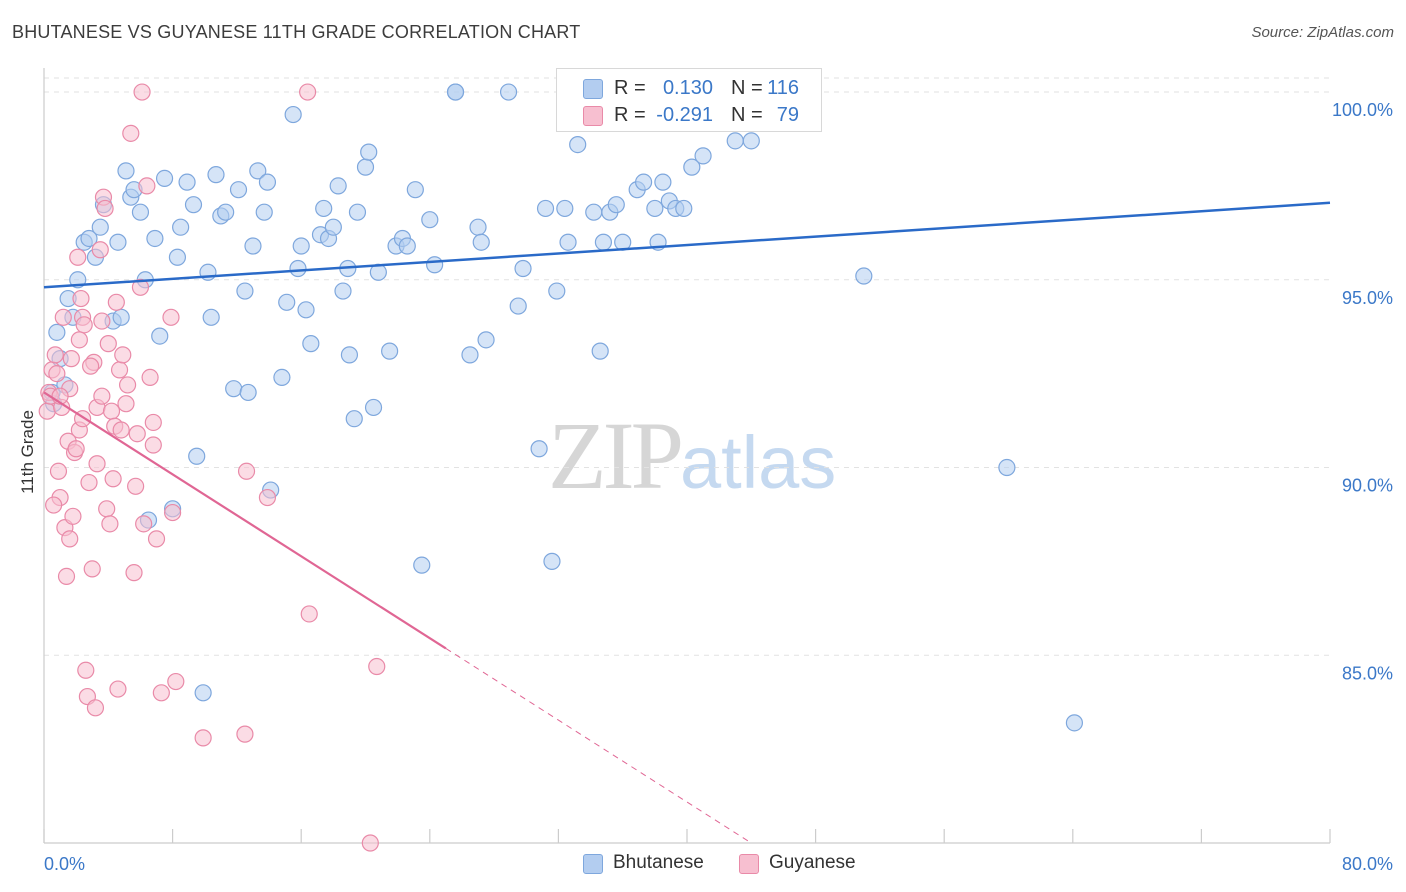 The height and width of the screenshot is (892, 1406). Describe the element at coordinates (749, 864) in the screenshot. I see `bottom-legend-swatch-guyanese` at that location.